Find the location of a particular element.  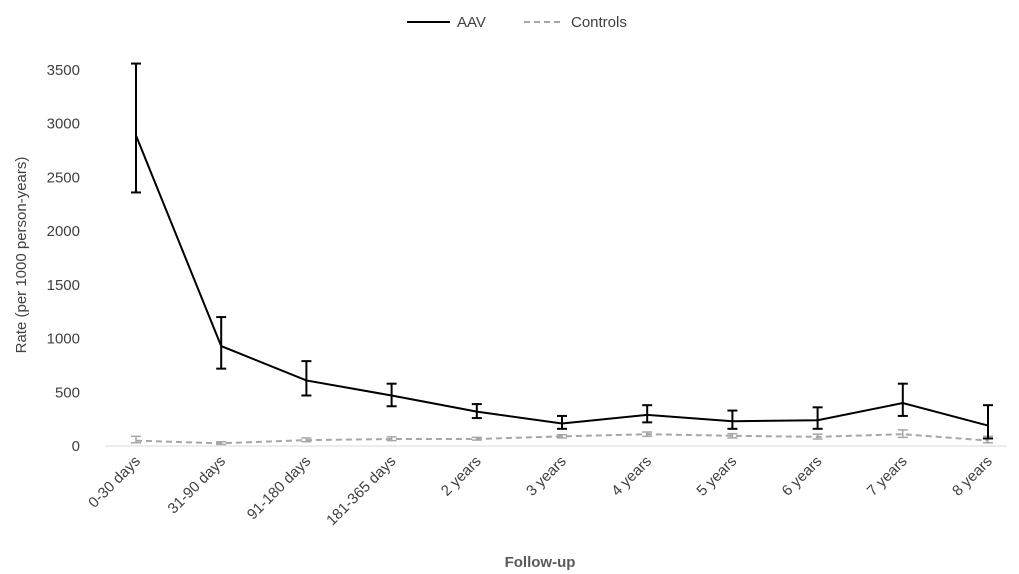

legend-controls-label: Controls is located at coordinates (599, 22).